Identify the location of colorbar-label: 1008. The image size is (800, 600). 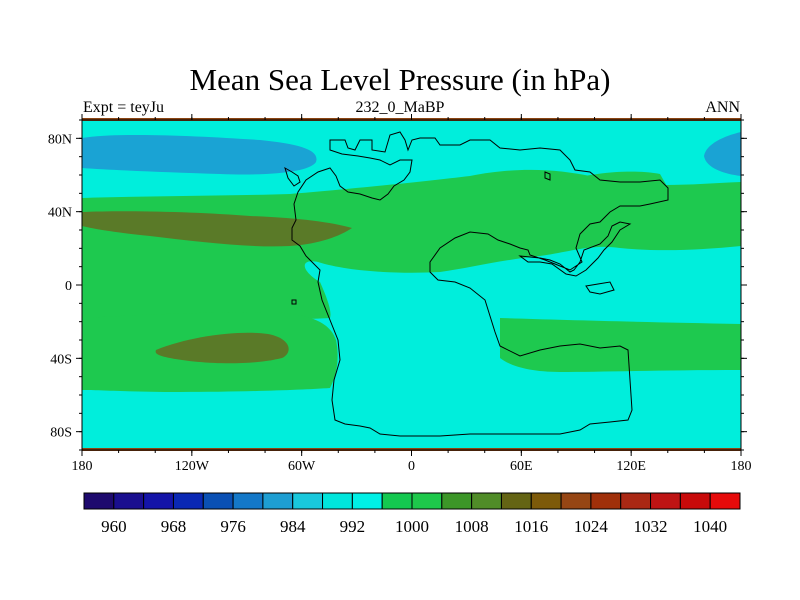
(472, 526).